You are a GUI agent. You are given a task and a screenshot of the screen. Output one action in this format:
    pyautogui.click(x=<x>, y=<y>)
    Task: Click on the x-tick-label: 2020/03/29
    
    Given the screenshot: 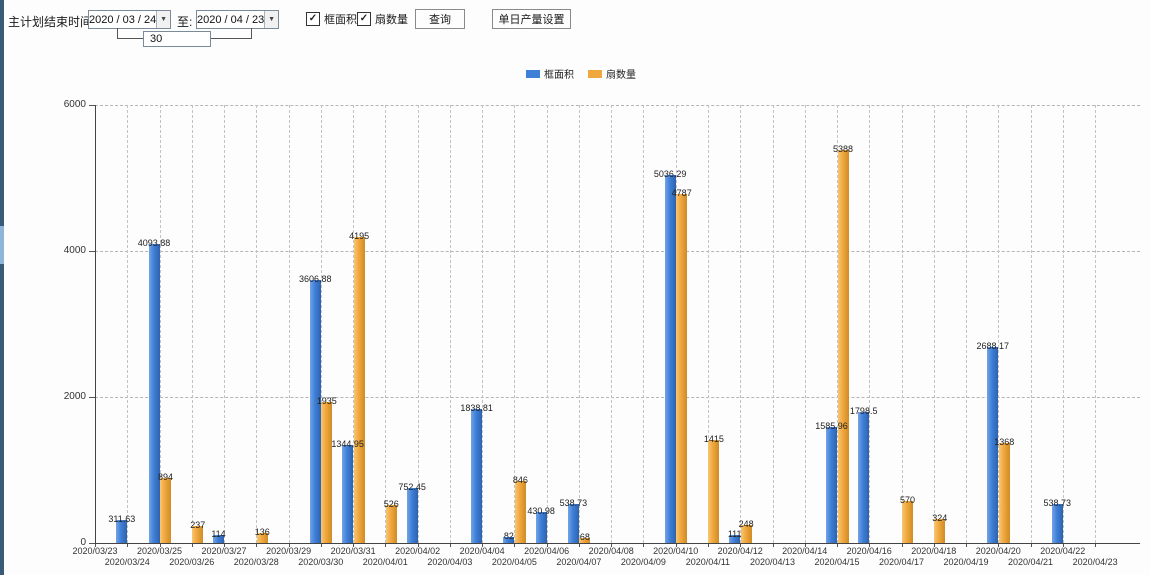 What is the action you would take?
    pyautogui.click(x=289, y=551)
    